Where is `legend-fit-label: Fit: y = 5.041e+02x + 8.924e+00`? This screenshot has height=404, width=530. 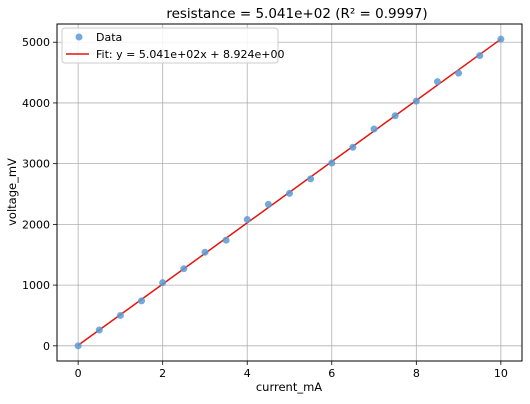 legend-fit-label: Fit: y = 5.041e+02x + 8.924e+00 is located at coordinates (190, 54).